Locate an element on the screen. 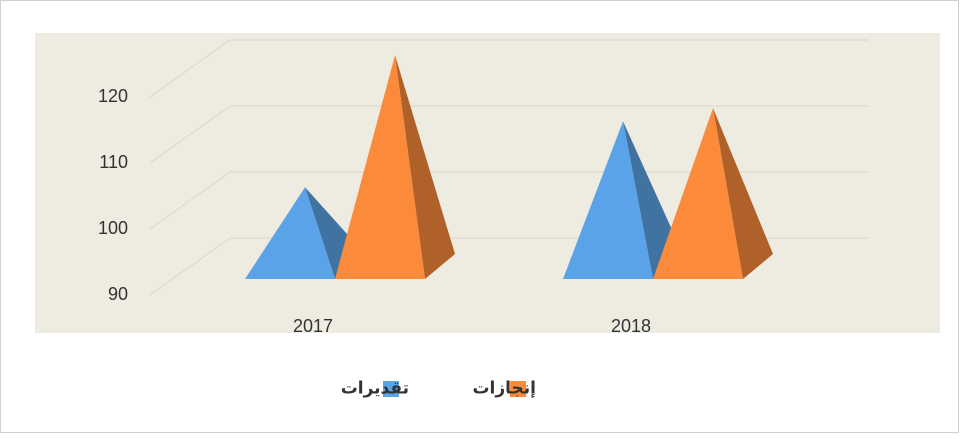  y-tick-label: 100 is located at coordinates (113, 228).